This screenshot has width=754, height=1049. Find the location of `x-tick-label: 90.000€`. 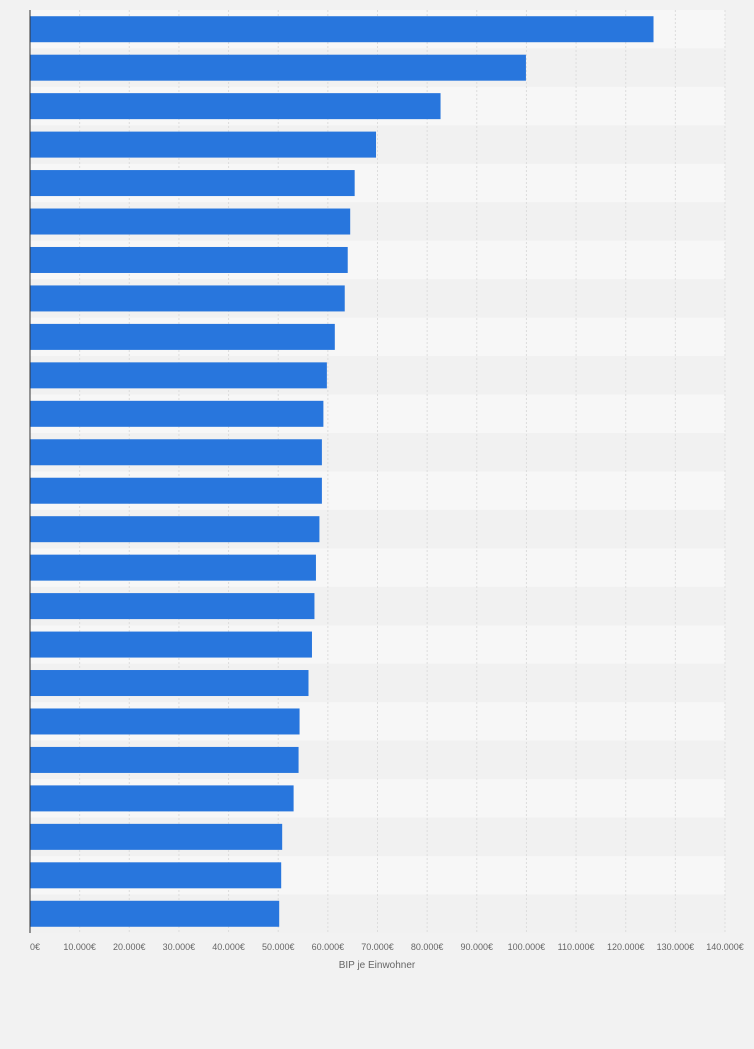

x-tick-label: 90.000€ is located at coordinates (477, 947).